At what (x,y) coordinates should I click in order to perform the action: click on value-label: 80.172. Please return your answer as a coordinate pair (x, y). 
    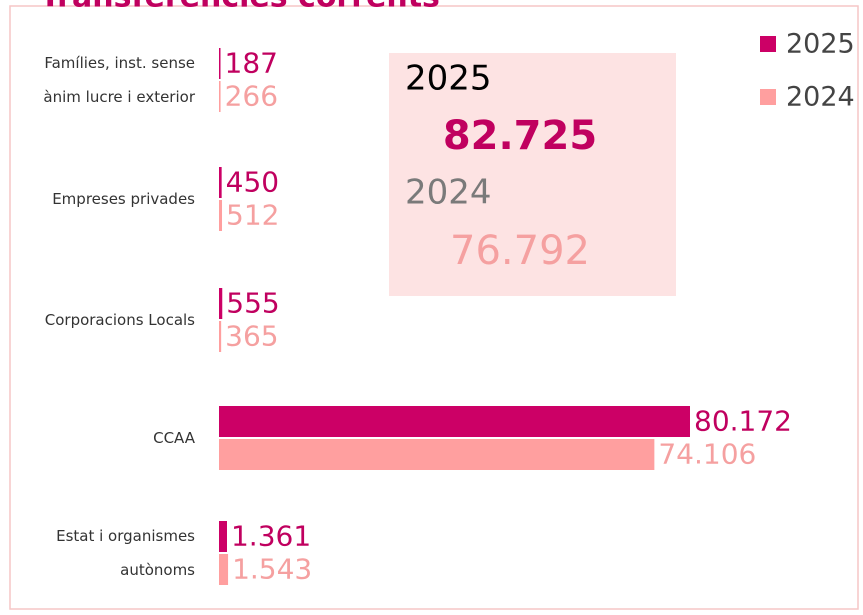
    Looking at the image, I should click on (743, 421).